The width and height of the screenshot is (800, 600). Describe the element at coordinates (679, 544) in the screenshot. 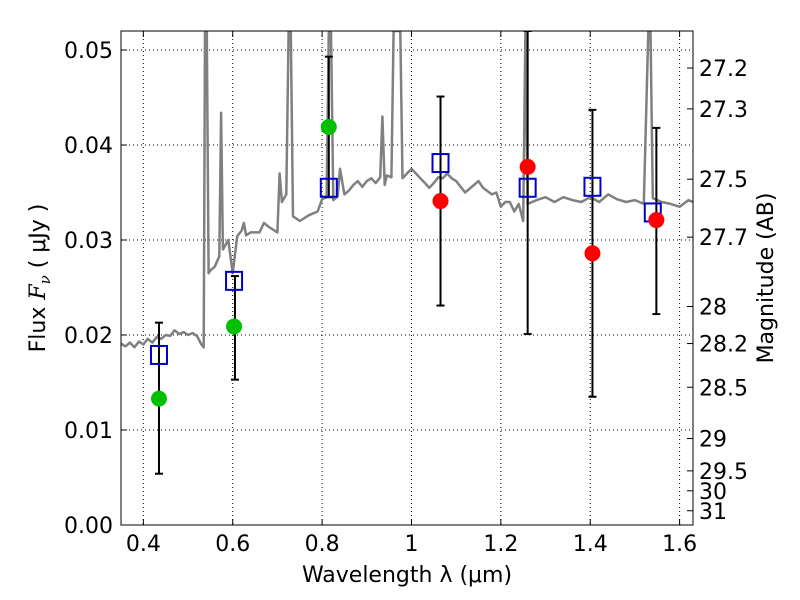

I see `x-tick-label: 1.6` at that location.